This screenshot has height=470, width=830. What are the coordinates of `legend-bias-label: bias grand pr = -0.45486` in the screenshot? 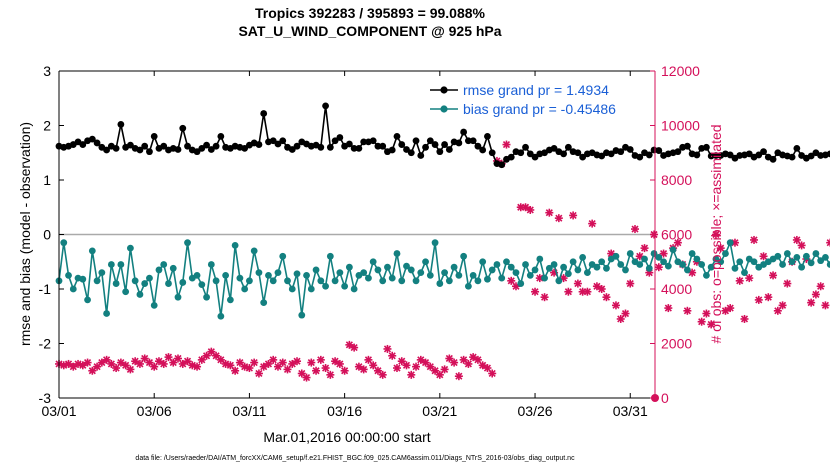 It's located at (539, 109).